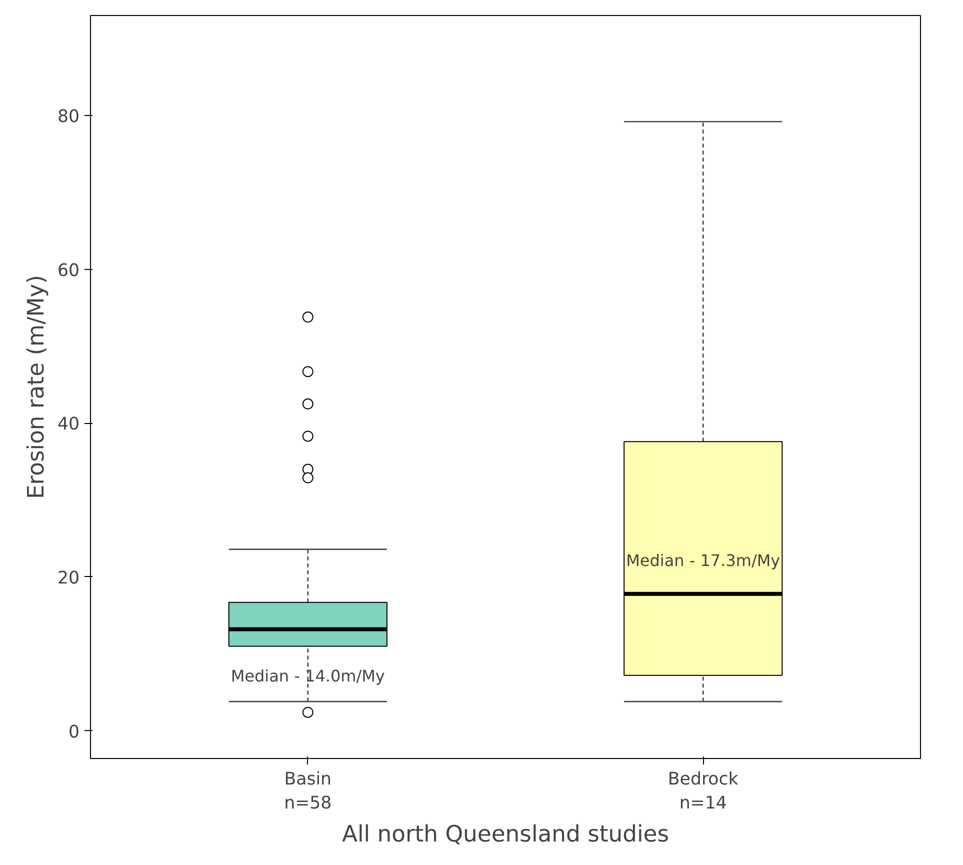 The width and height of the screenshot is (963, 865). I want to click on y-axis-title: Erosion rate (m/My), so click(36, 387).